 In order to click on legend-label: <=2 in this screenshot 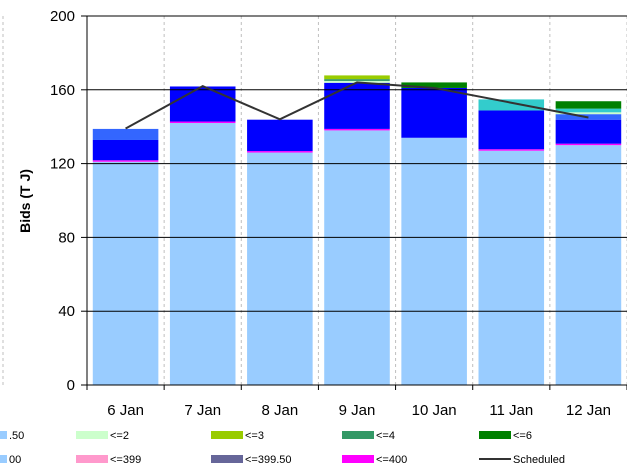, I will do `click(119, 436)`.